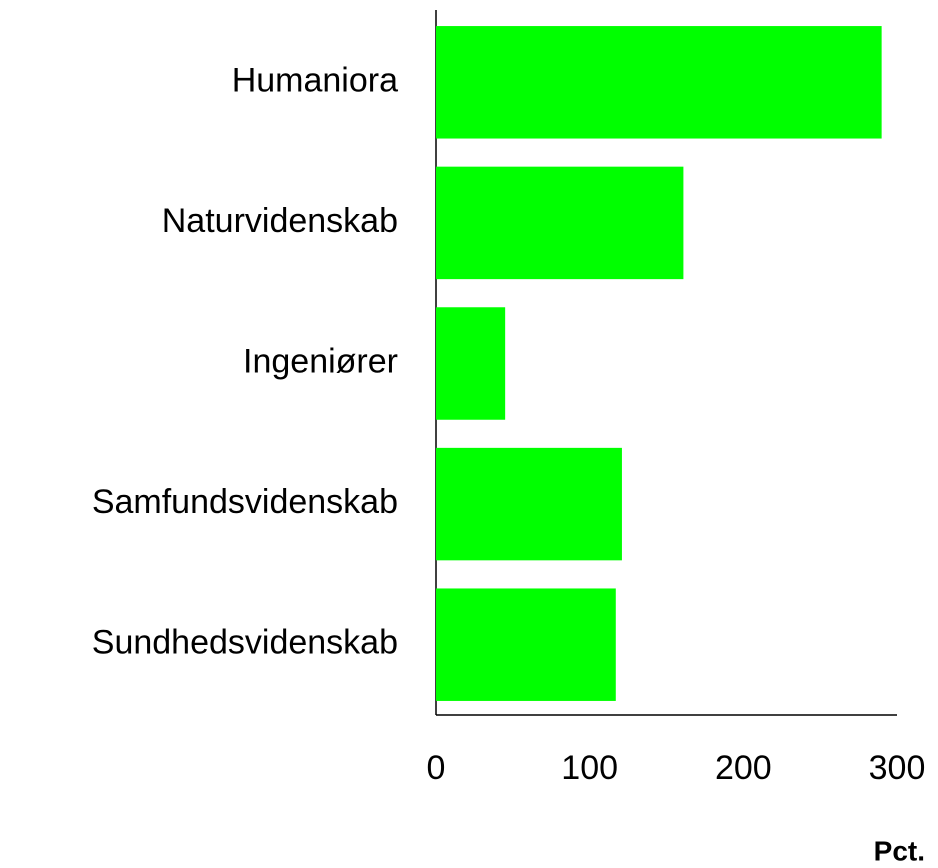  Describe the element at coordinates (899, 850) in the screenshot. I see `x-axis-label: Pct.` at that location.